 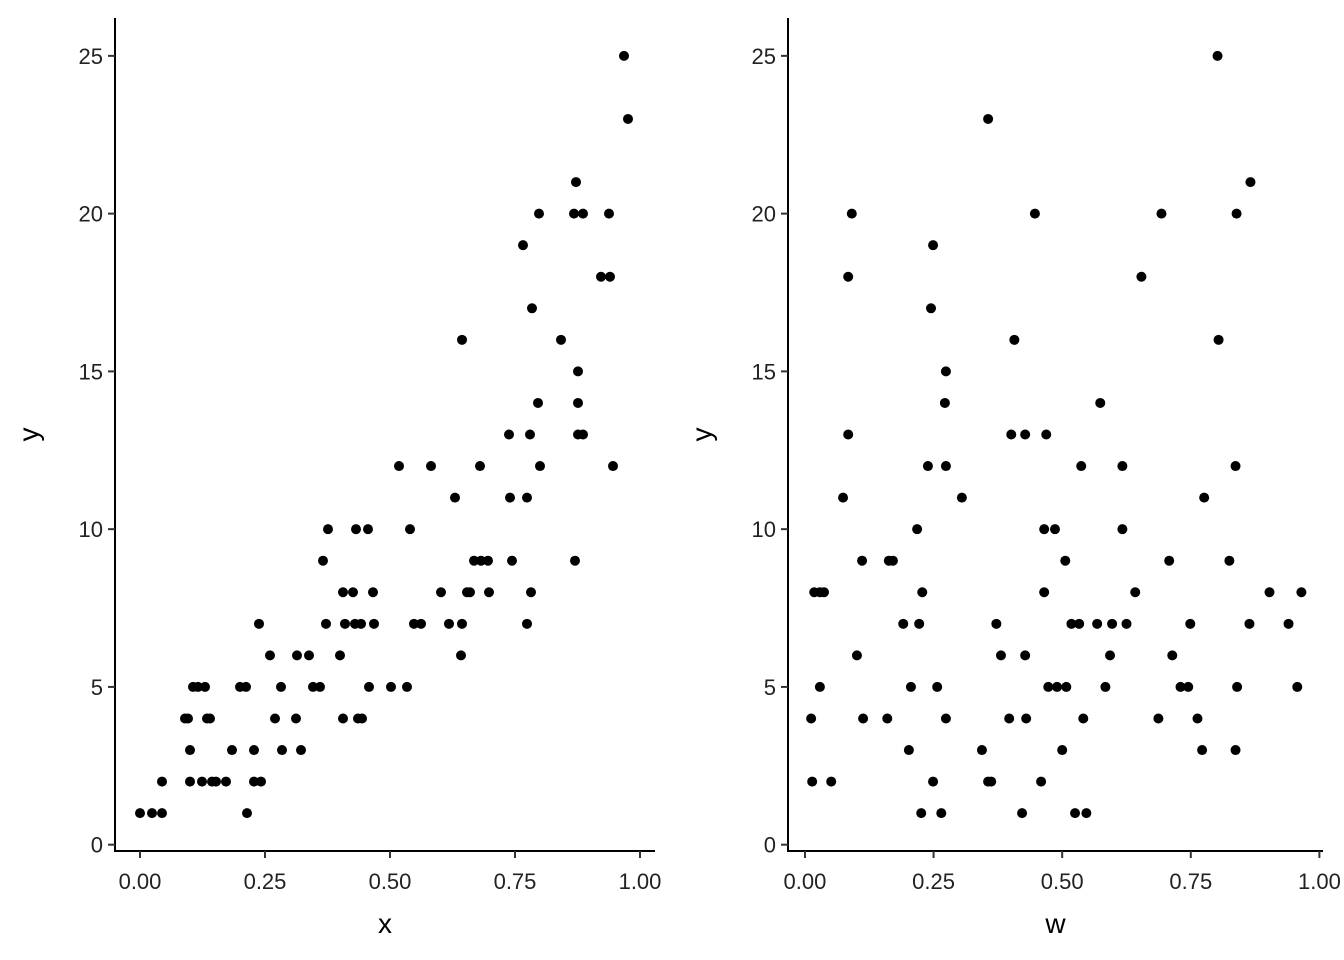 I want to click on y-axis-title: y, so click(x=28, y=435).